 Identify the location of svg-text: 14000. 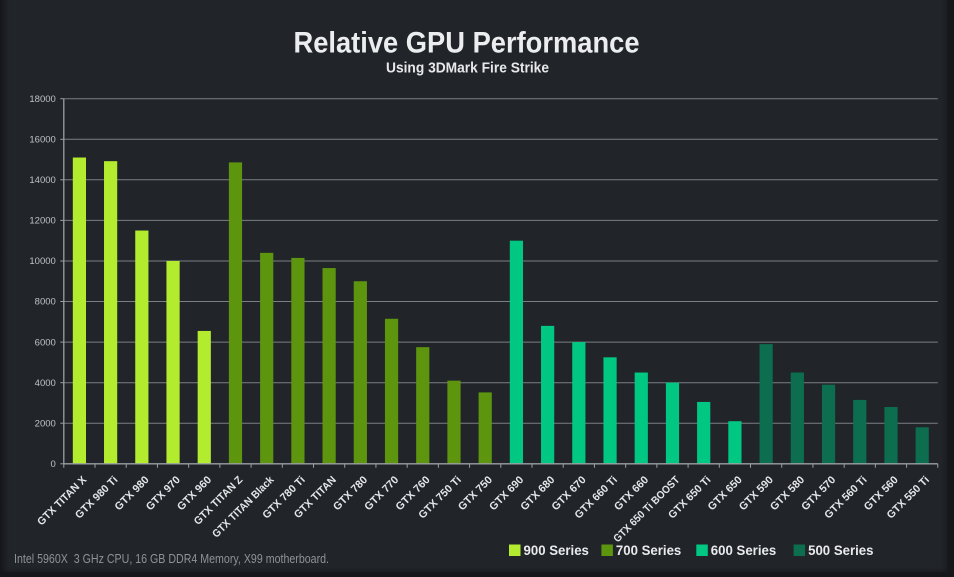
(42, 180).